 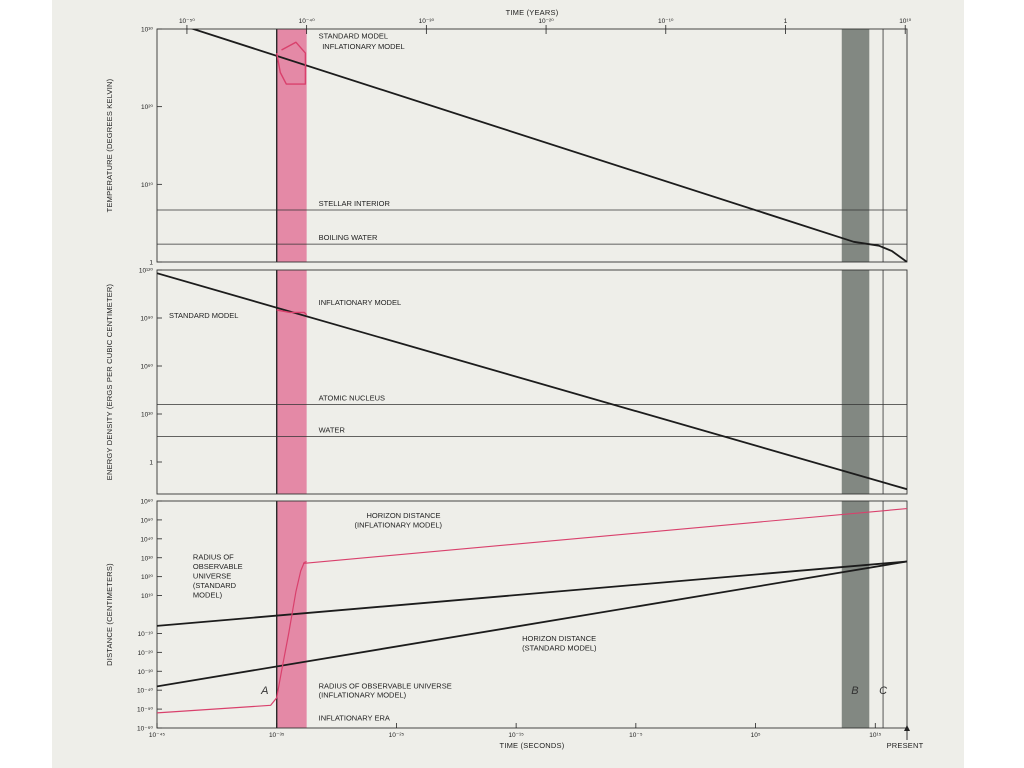 What do you see at coordinates (385, 685) in the screenshot?
I see `annotation: RADIUS OF OBSERVABLE UNIVERSE` at bounding box center [385, 685].